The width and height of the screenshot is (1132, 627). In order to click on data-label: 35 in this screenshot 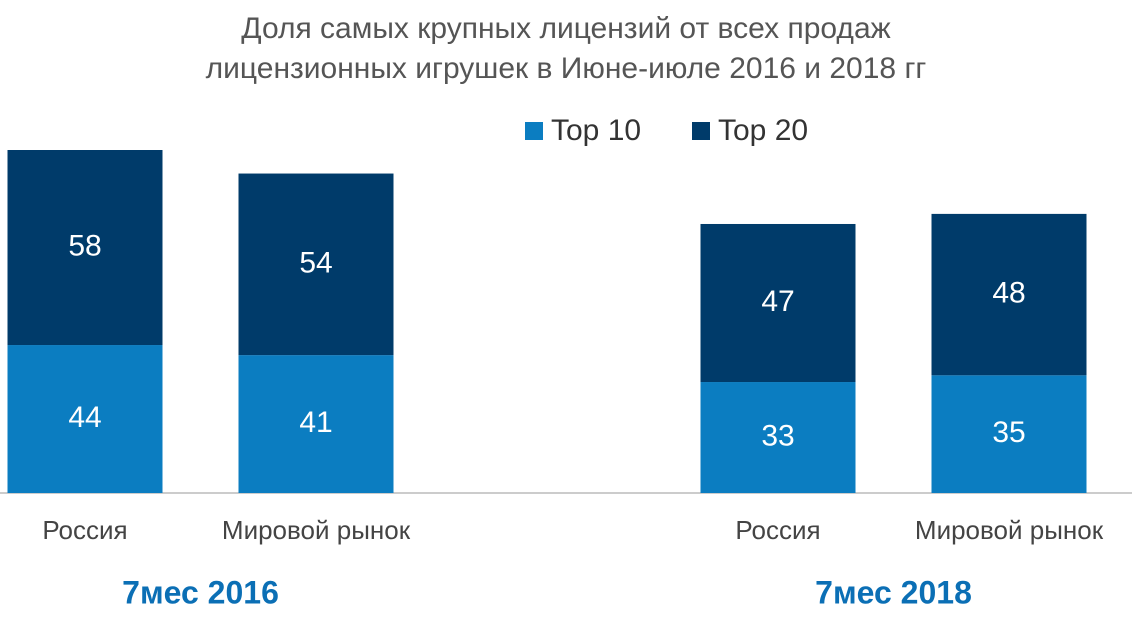, I will do `click(1008, 432)`.